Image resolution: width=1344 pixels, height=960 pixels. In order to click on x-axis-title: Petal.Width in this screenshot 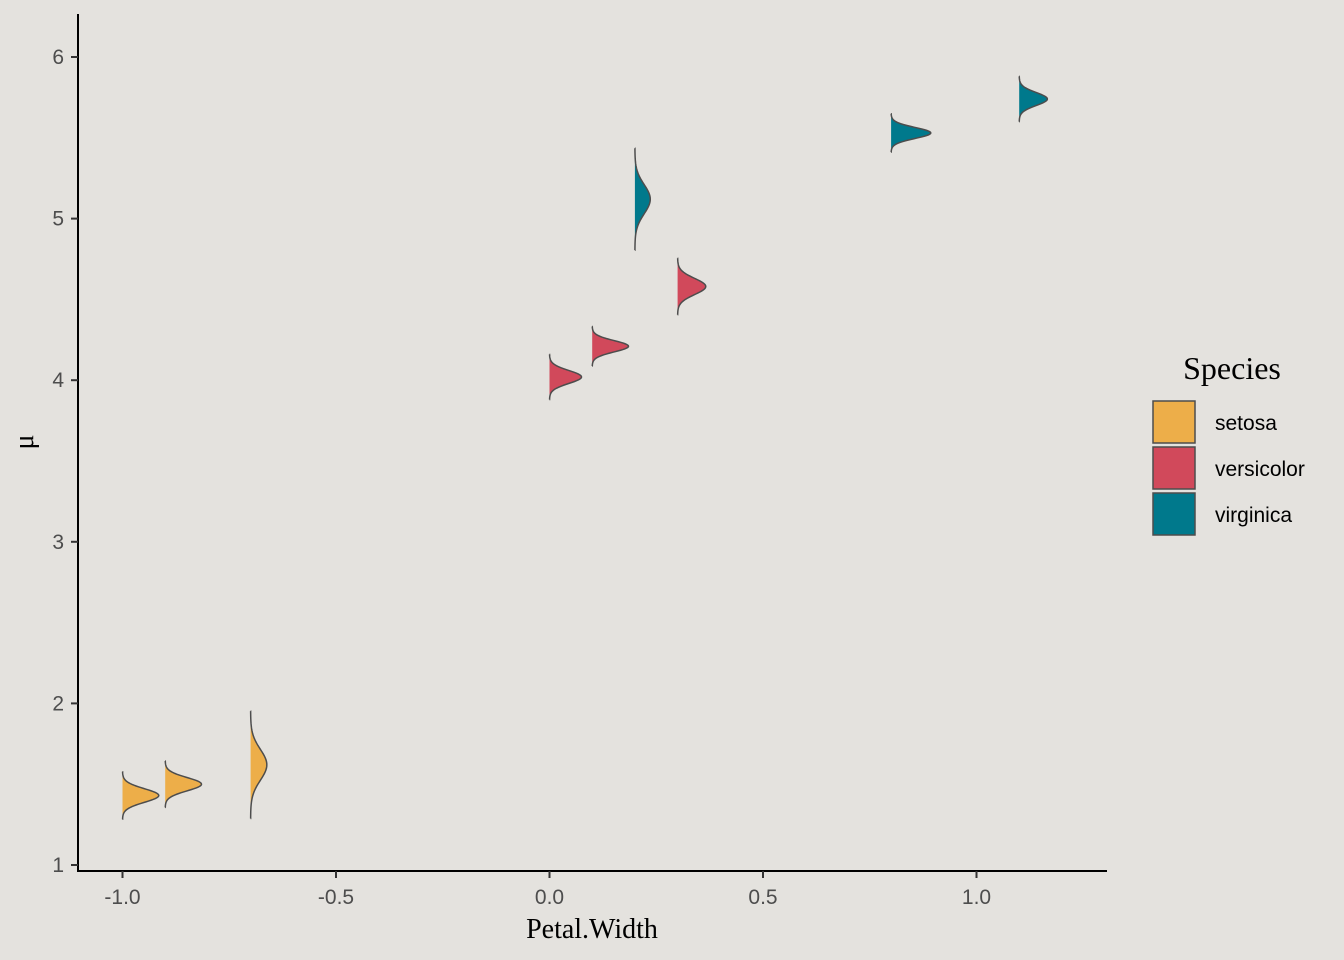, I will do `click(592, 929)`.